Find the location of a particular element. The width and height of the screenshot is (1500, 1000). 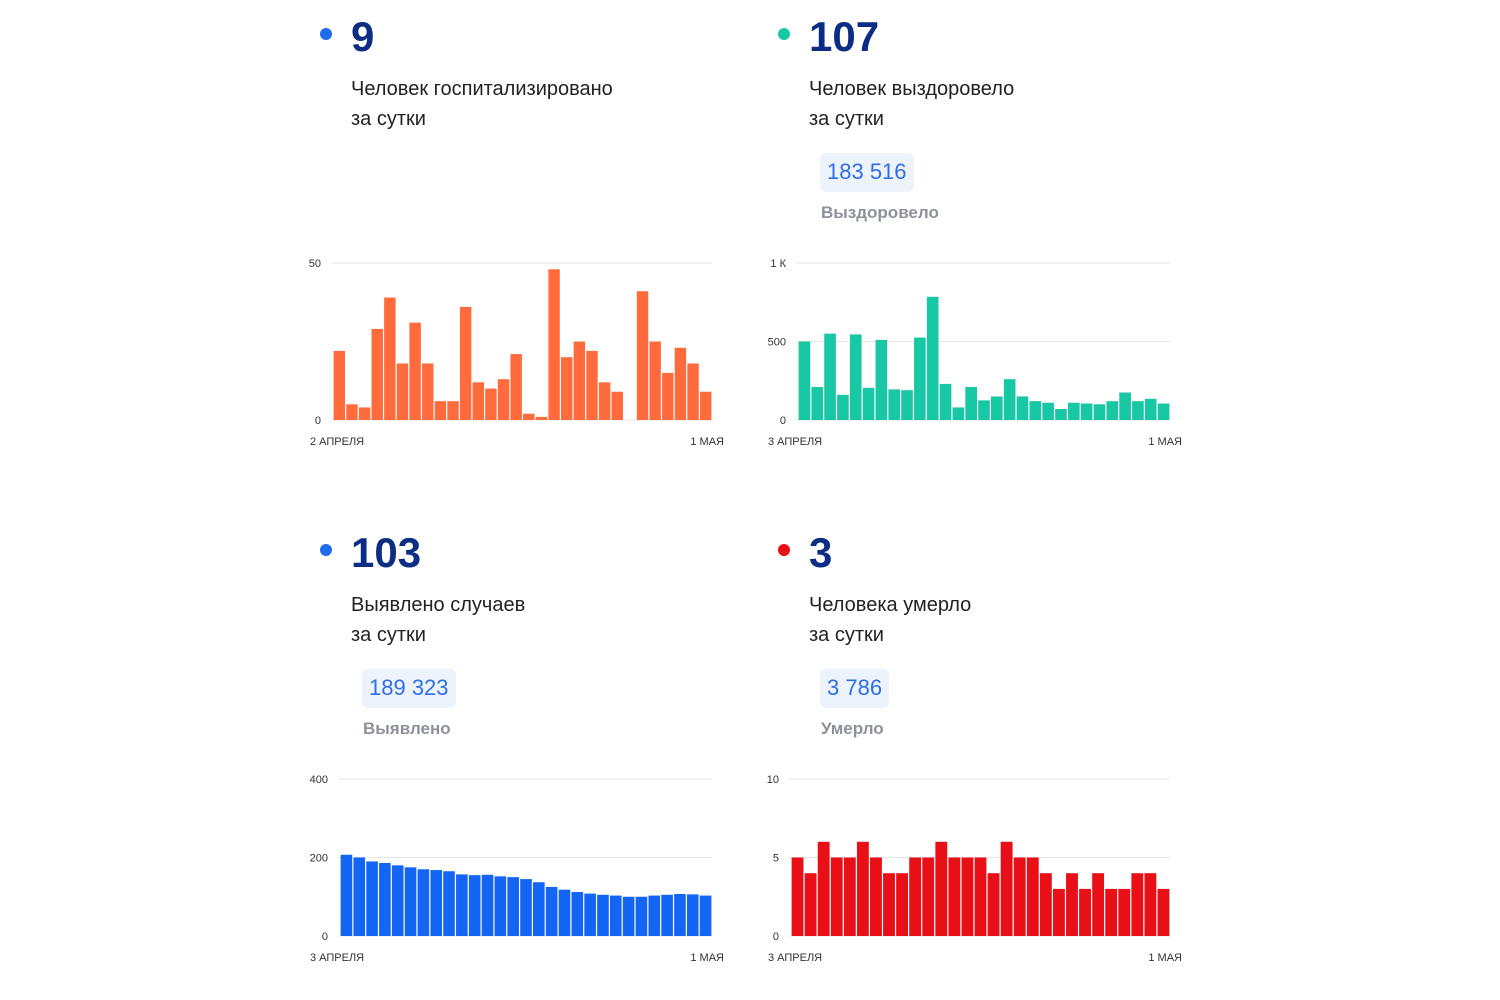

total-badge: 189 323 is located at coordinates (409, 688).